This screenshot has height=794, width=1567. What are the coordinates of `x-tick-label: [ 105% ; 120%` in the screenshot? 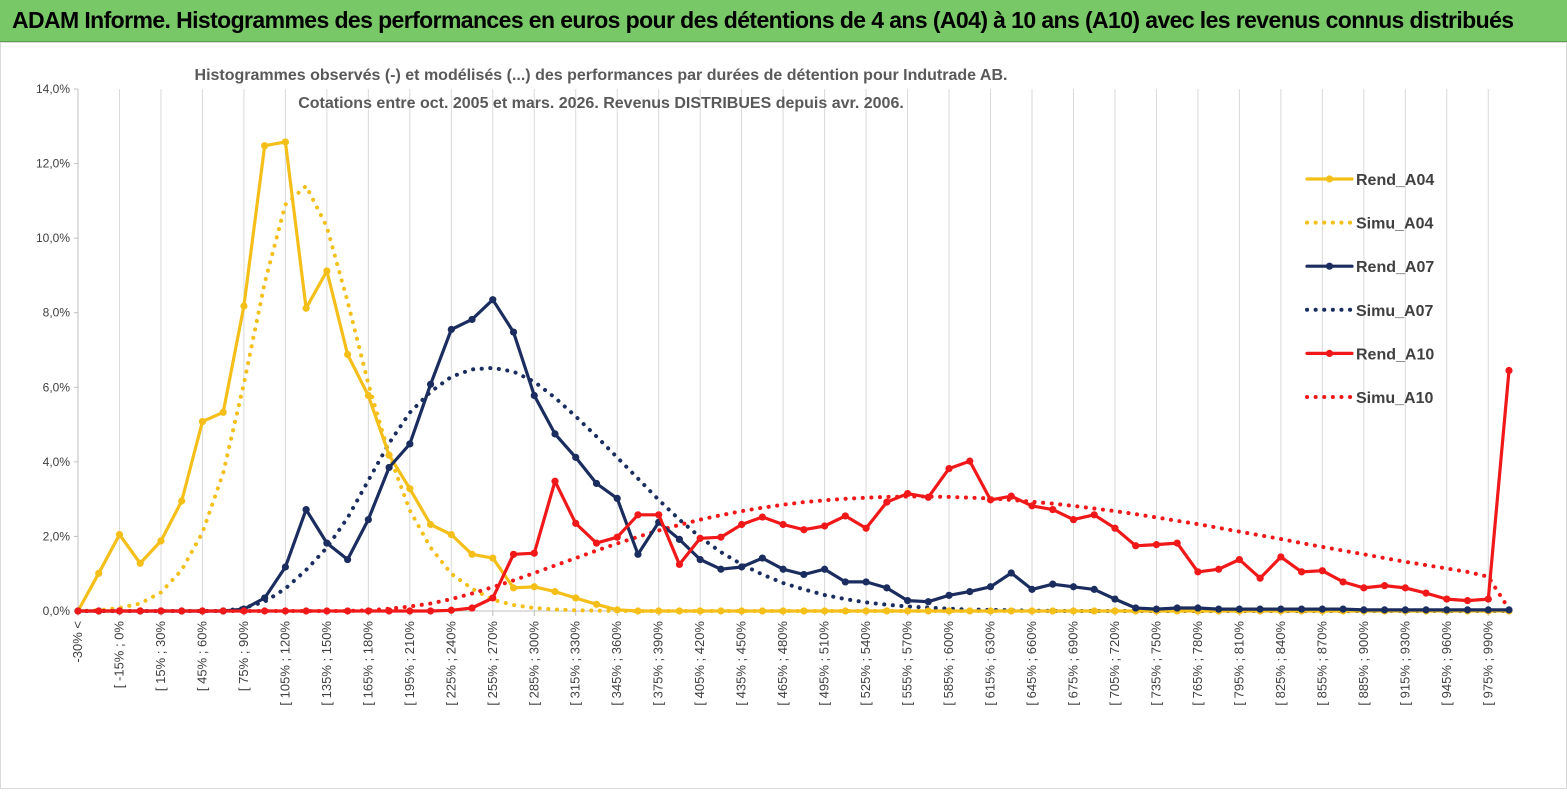 It's located at (284, 663).